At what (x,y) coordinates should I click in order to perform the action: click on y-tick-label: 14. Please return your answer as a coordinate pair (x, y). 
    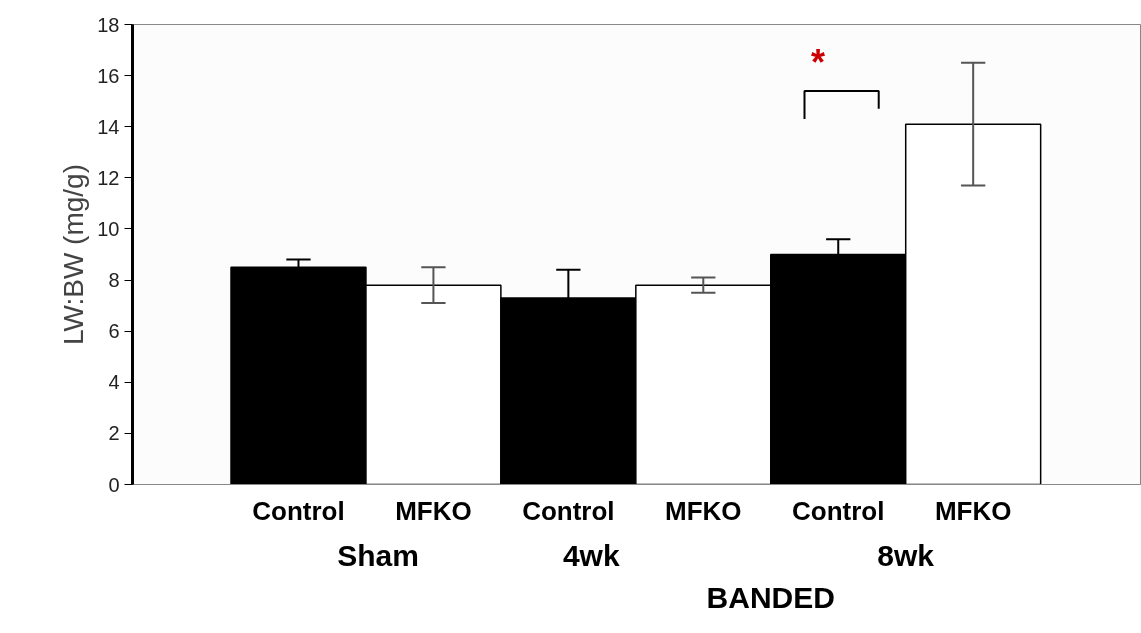
    Looking at the image, I should click on (108, 126).